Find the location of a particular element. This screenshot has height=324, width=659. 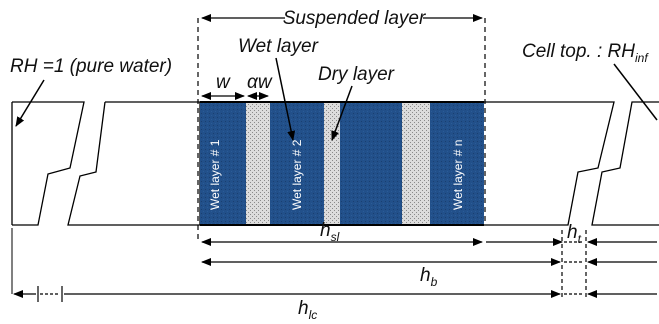

wet-layer-2-label: Wet layer # 2 is located at coordinates (297, 174).